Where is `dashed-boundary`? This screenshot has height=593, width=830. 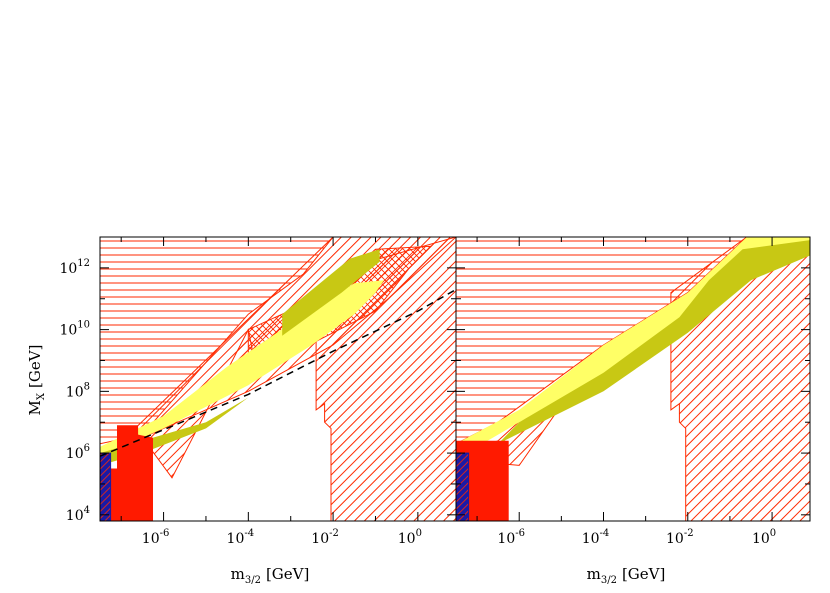 dashed-boundary is located at coordinates (278, 372).